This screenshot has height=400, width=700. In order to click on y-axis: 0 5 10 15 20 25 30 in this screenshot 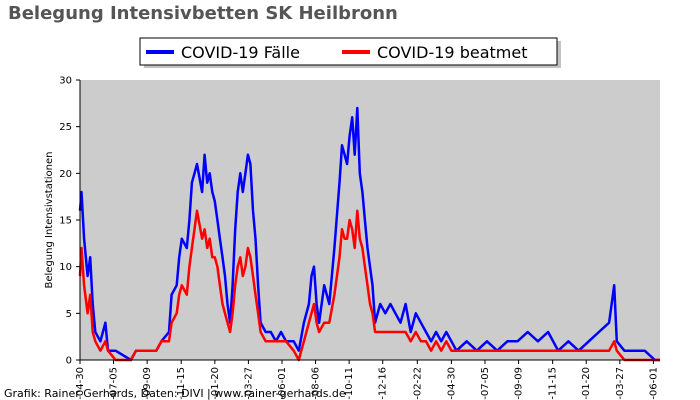, I will do `click(70, 221)`.